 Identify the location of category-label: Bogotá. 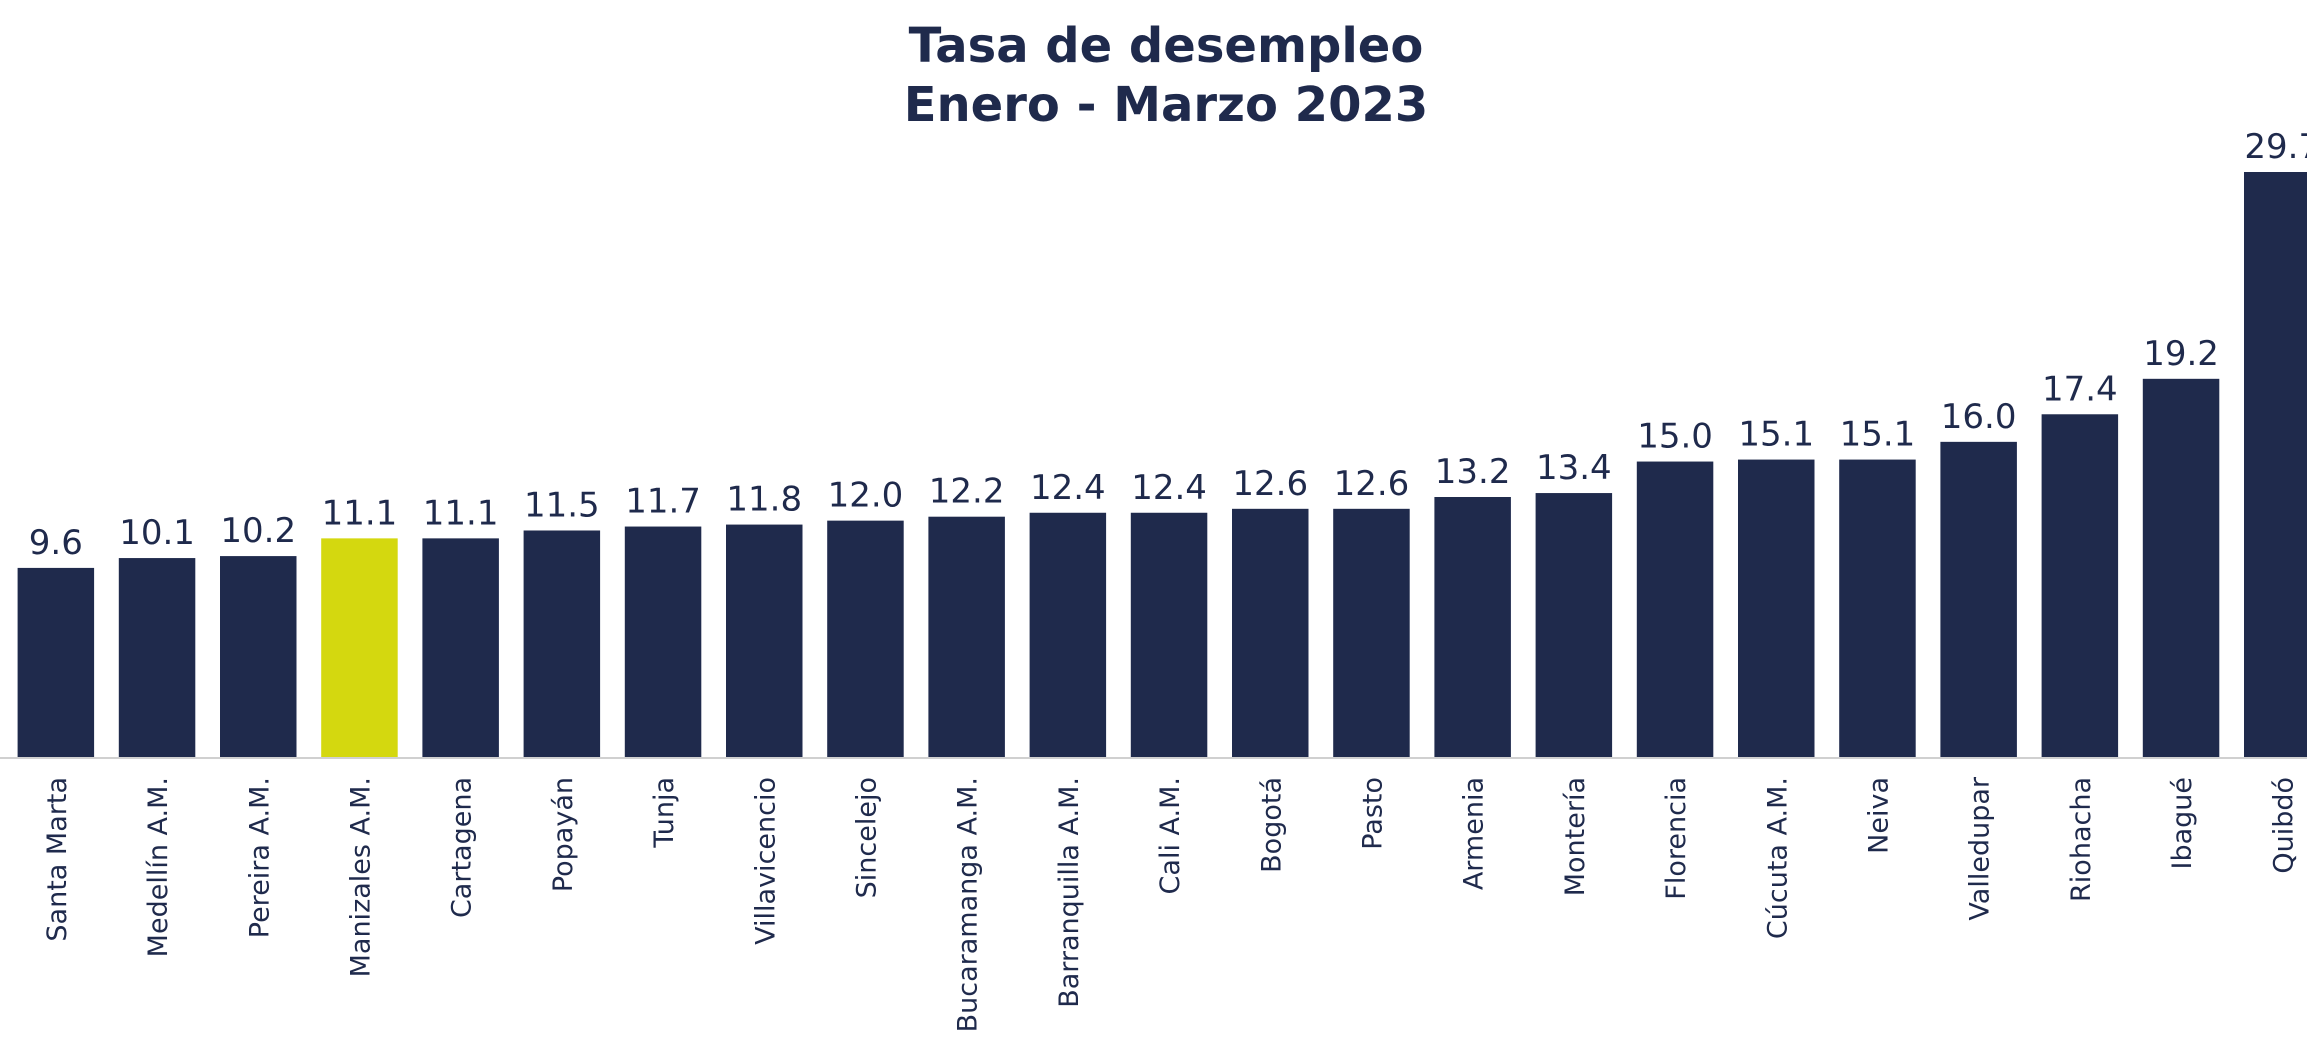
(1271, 825).